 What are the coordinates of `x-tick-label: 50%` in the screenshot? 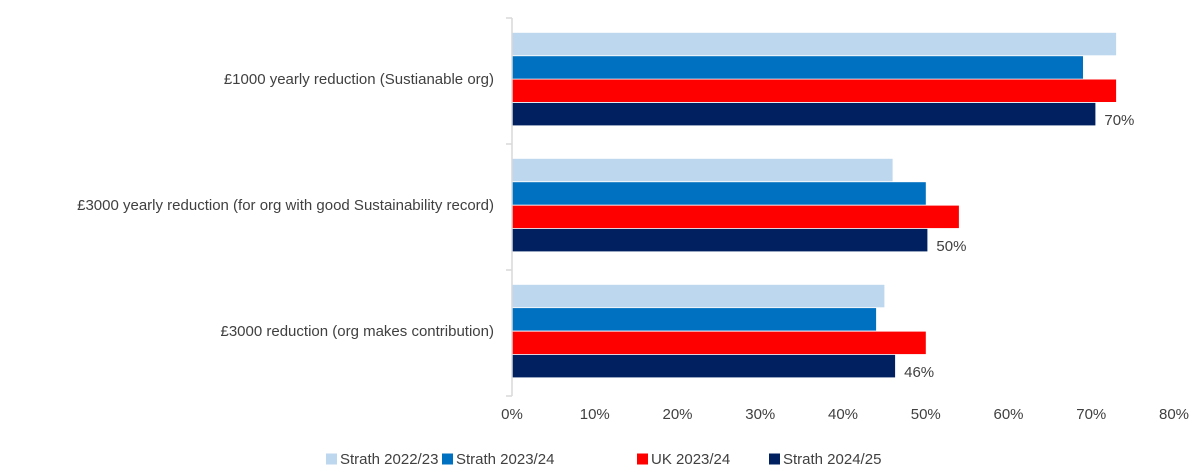 It's located at (926, 414).